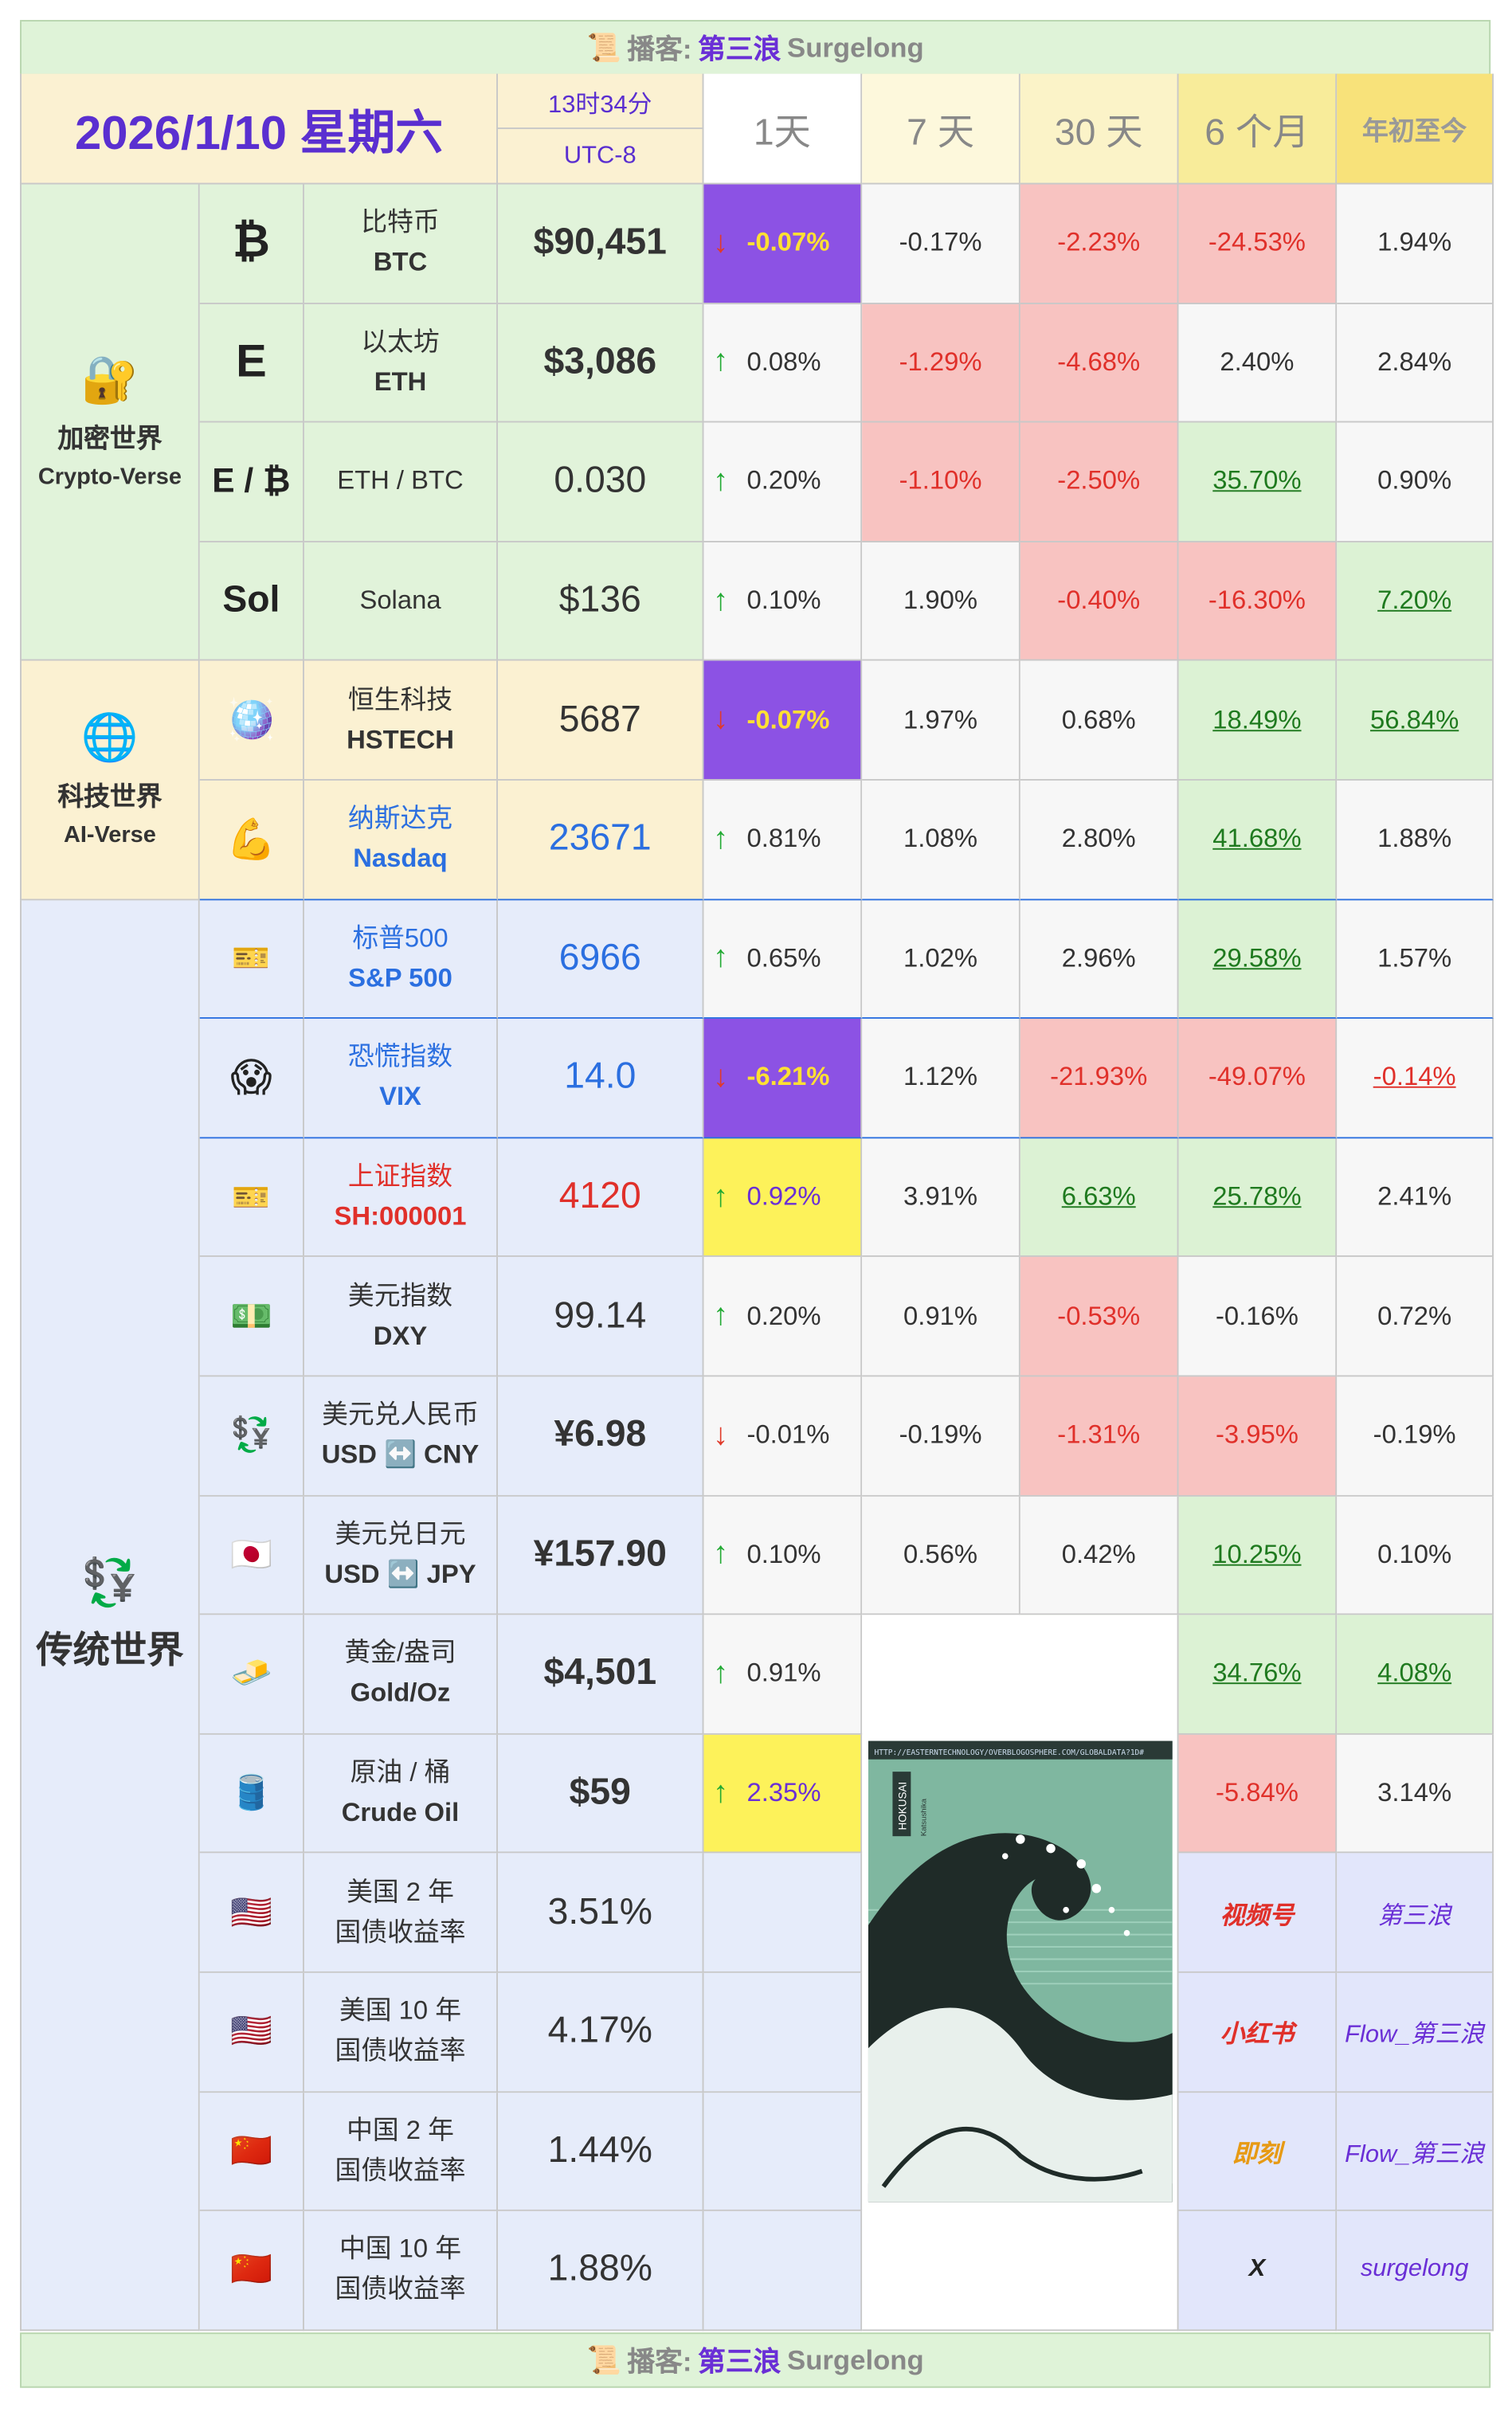 The height and width of the screenshot is (2412, 1512). What do you see at coordinates (110, 780) in the screenshot?
I see `section-tech: 🌐 科技世界 AI-Verse` at bounding box center [110, 780].